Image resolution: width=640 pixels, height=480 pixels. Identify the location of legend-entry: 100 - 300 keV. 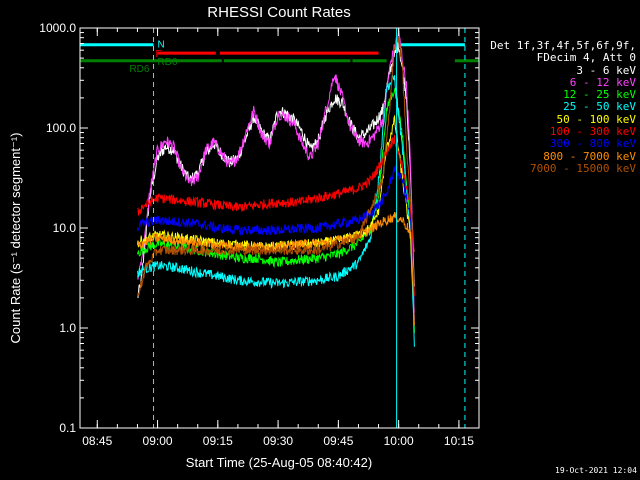
(592, 132).